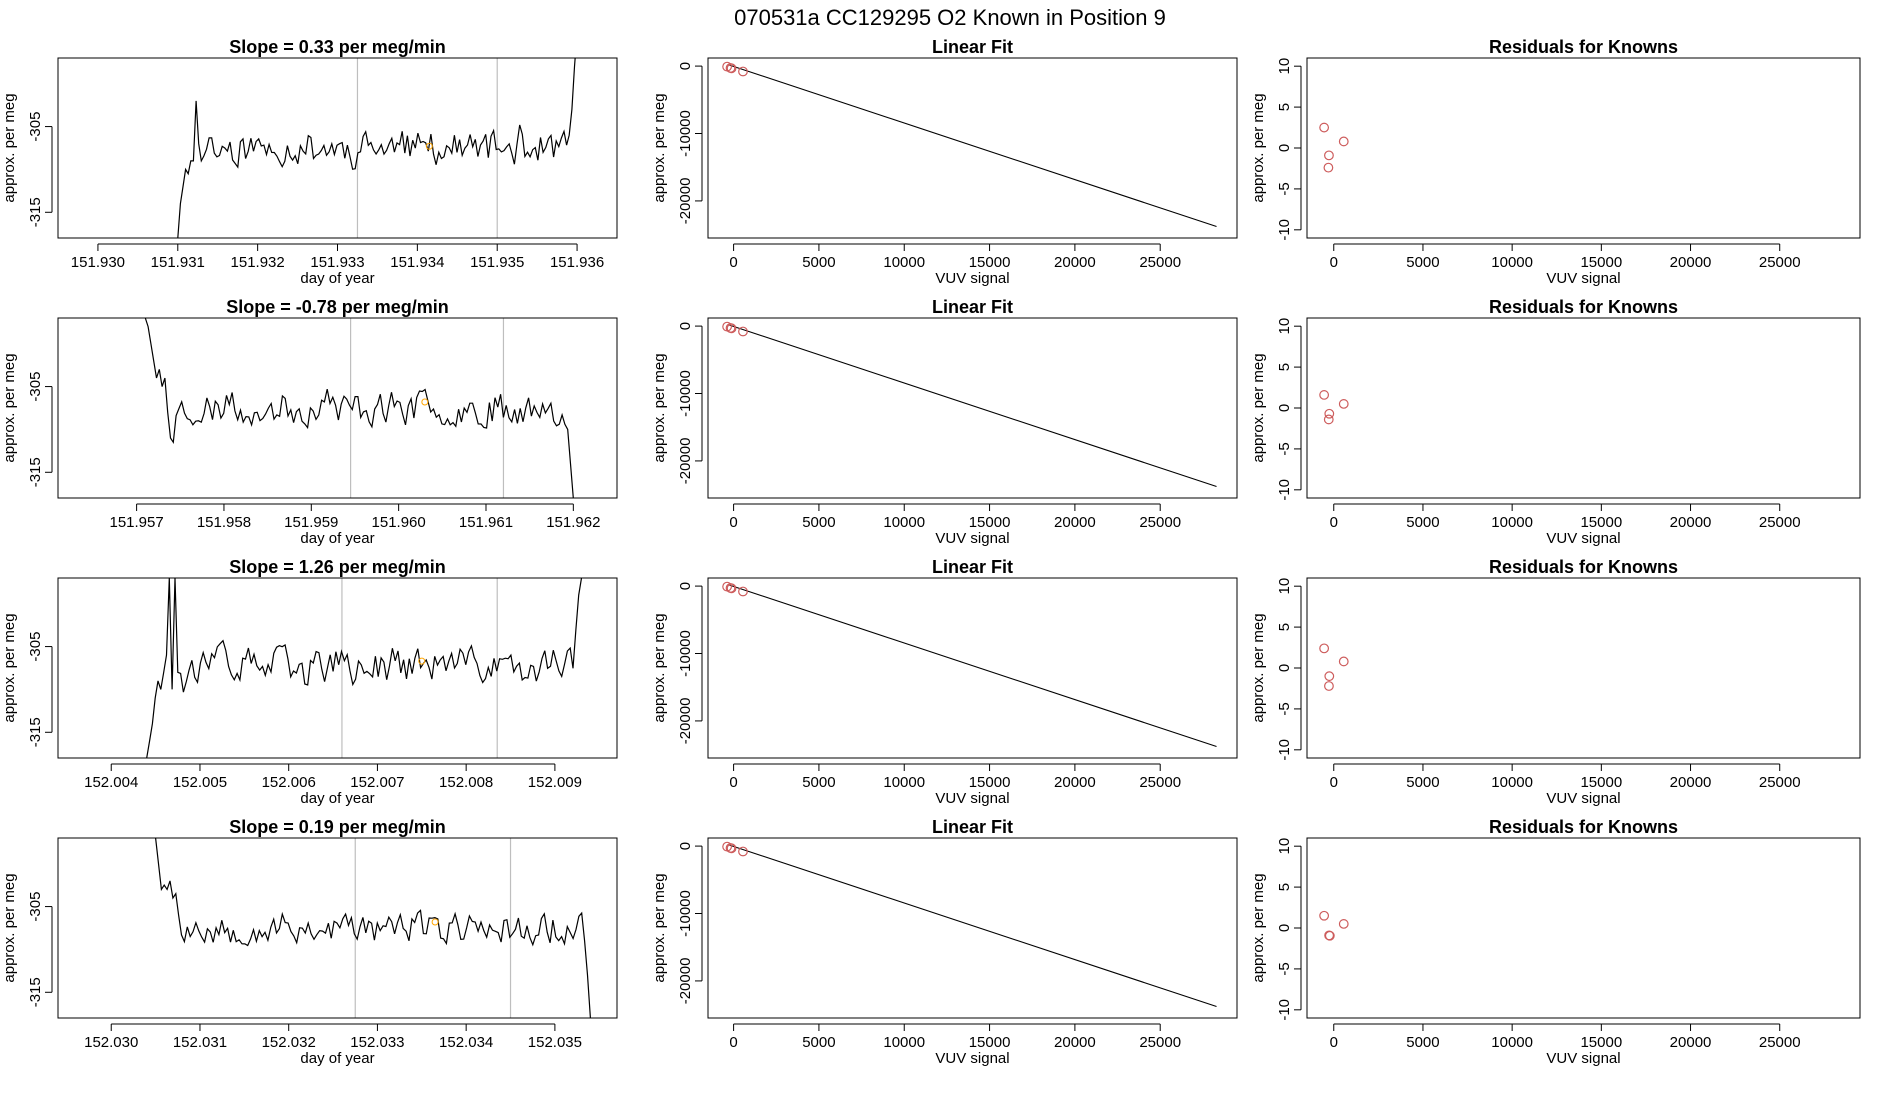  I want to click on x-tick-label: 151.935, so click(497, 262).